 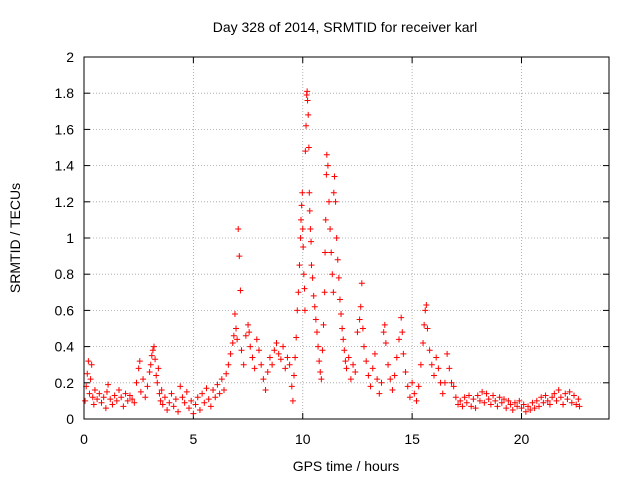 What do you see at coordinates (65, 166) in the screenshot?
I see `y-tick-label: 1.4` at bounding box center [65, 166].